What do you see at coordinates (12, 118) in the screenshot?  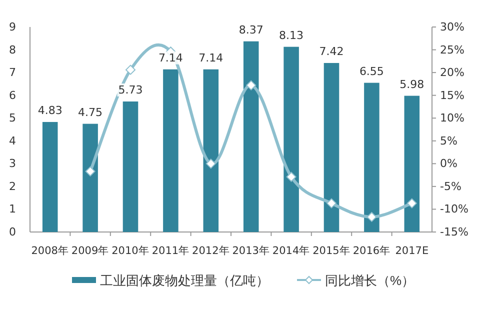 I see `y-tick-label: 5` at bounding box center [12, 118].